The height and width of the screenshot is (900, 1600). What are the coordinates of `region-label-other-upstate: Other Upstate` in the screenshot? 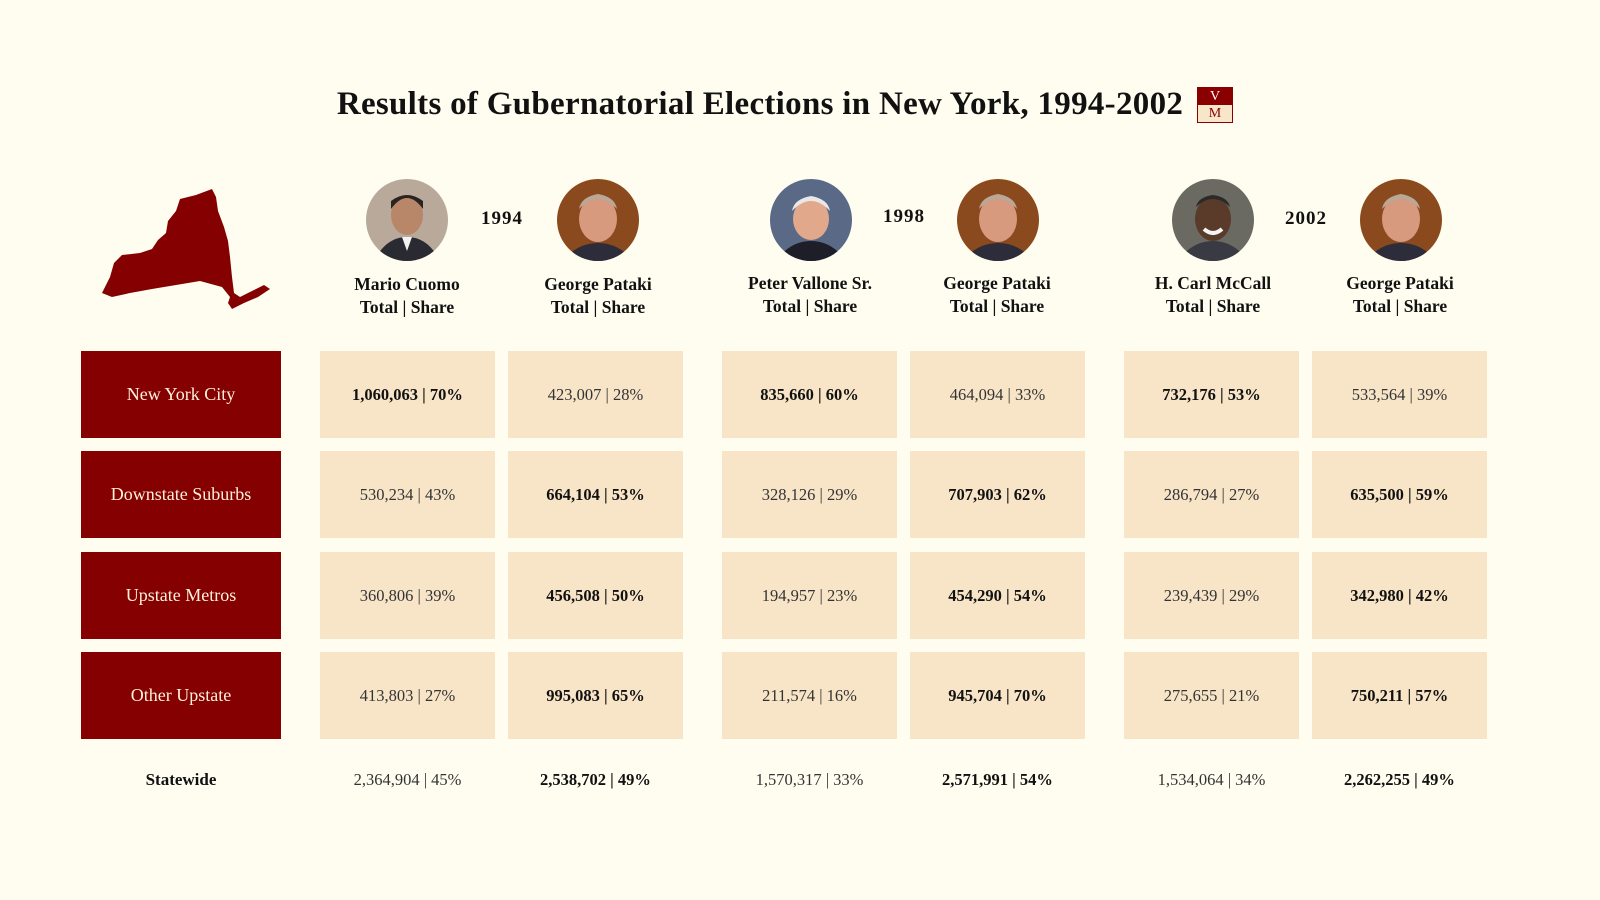 It's located at (181, 695).